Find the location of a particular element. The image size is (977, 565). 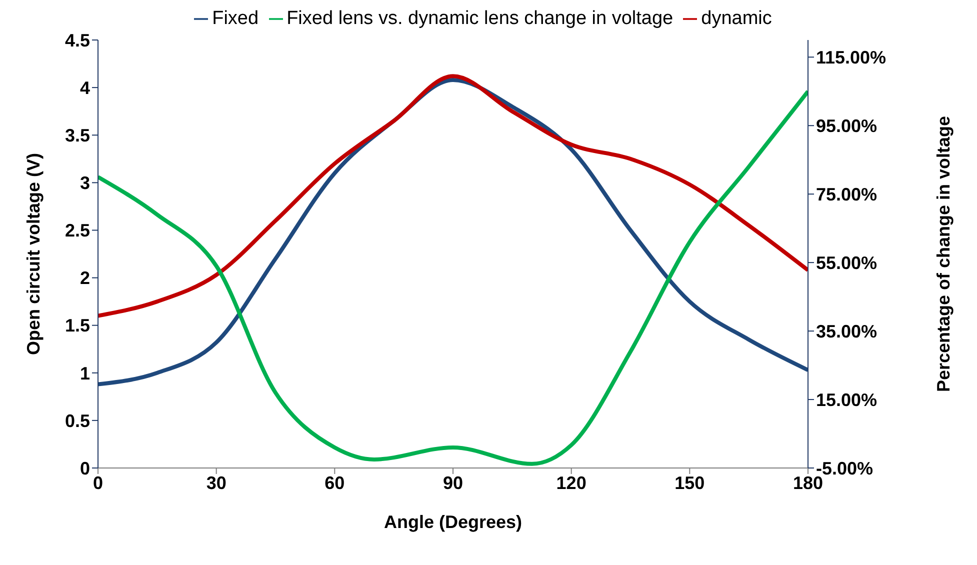

legend-label: dynamic is located at coordinates (736, 18).